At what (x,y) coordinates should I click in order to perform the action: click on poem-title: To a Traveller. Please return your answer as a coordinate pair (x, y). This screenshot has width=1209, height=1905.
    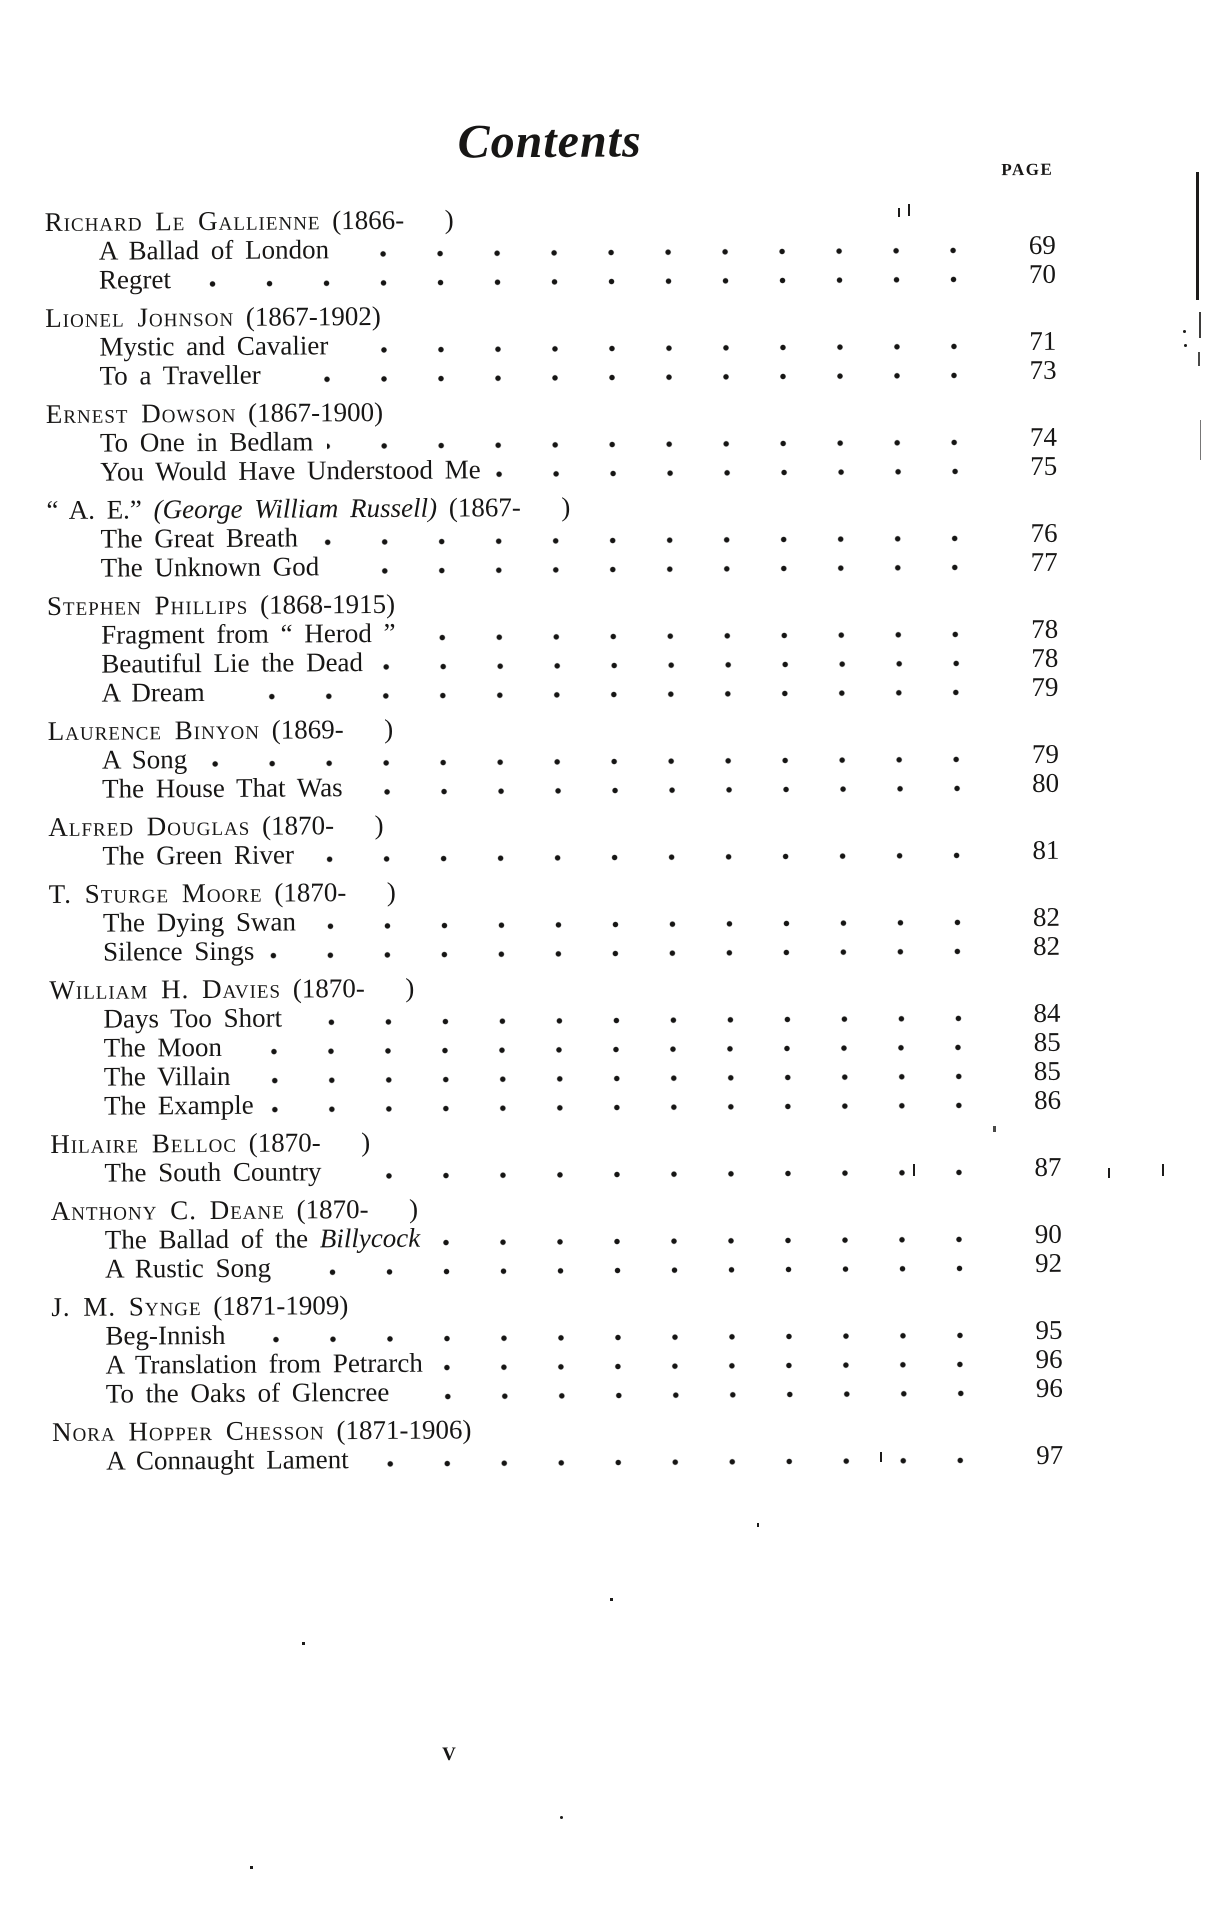
    Looking at the image, I should click on (180, 375).